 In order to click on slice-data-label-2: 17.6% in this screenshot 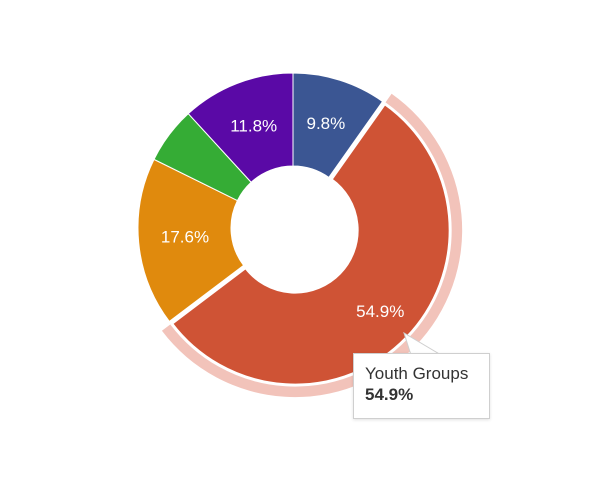, I will do `click(185, 237)`.